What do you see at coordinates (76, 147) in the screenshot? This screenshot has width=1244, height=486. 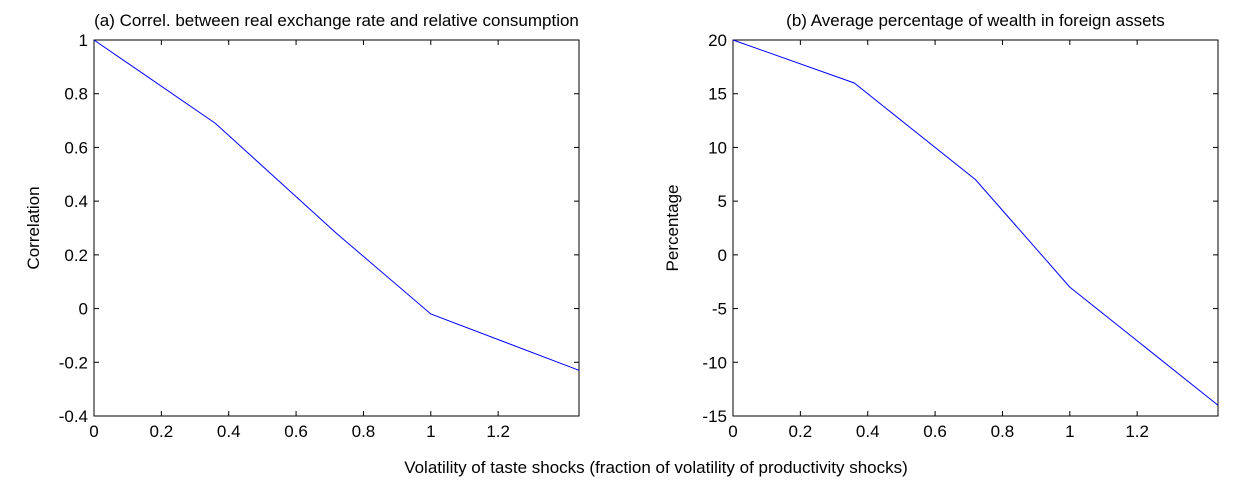 I see `y-tick-label: 0.6` at bounding box center [76, 147].